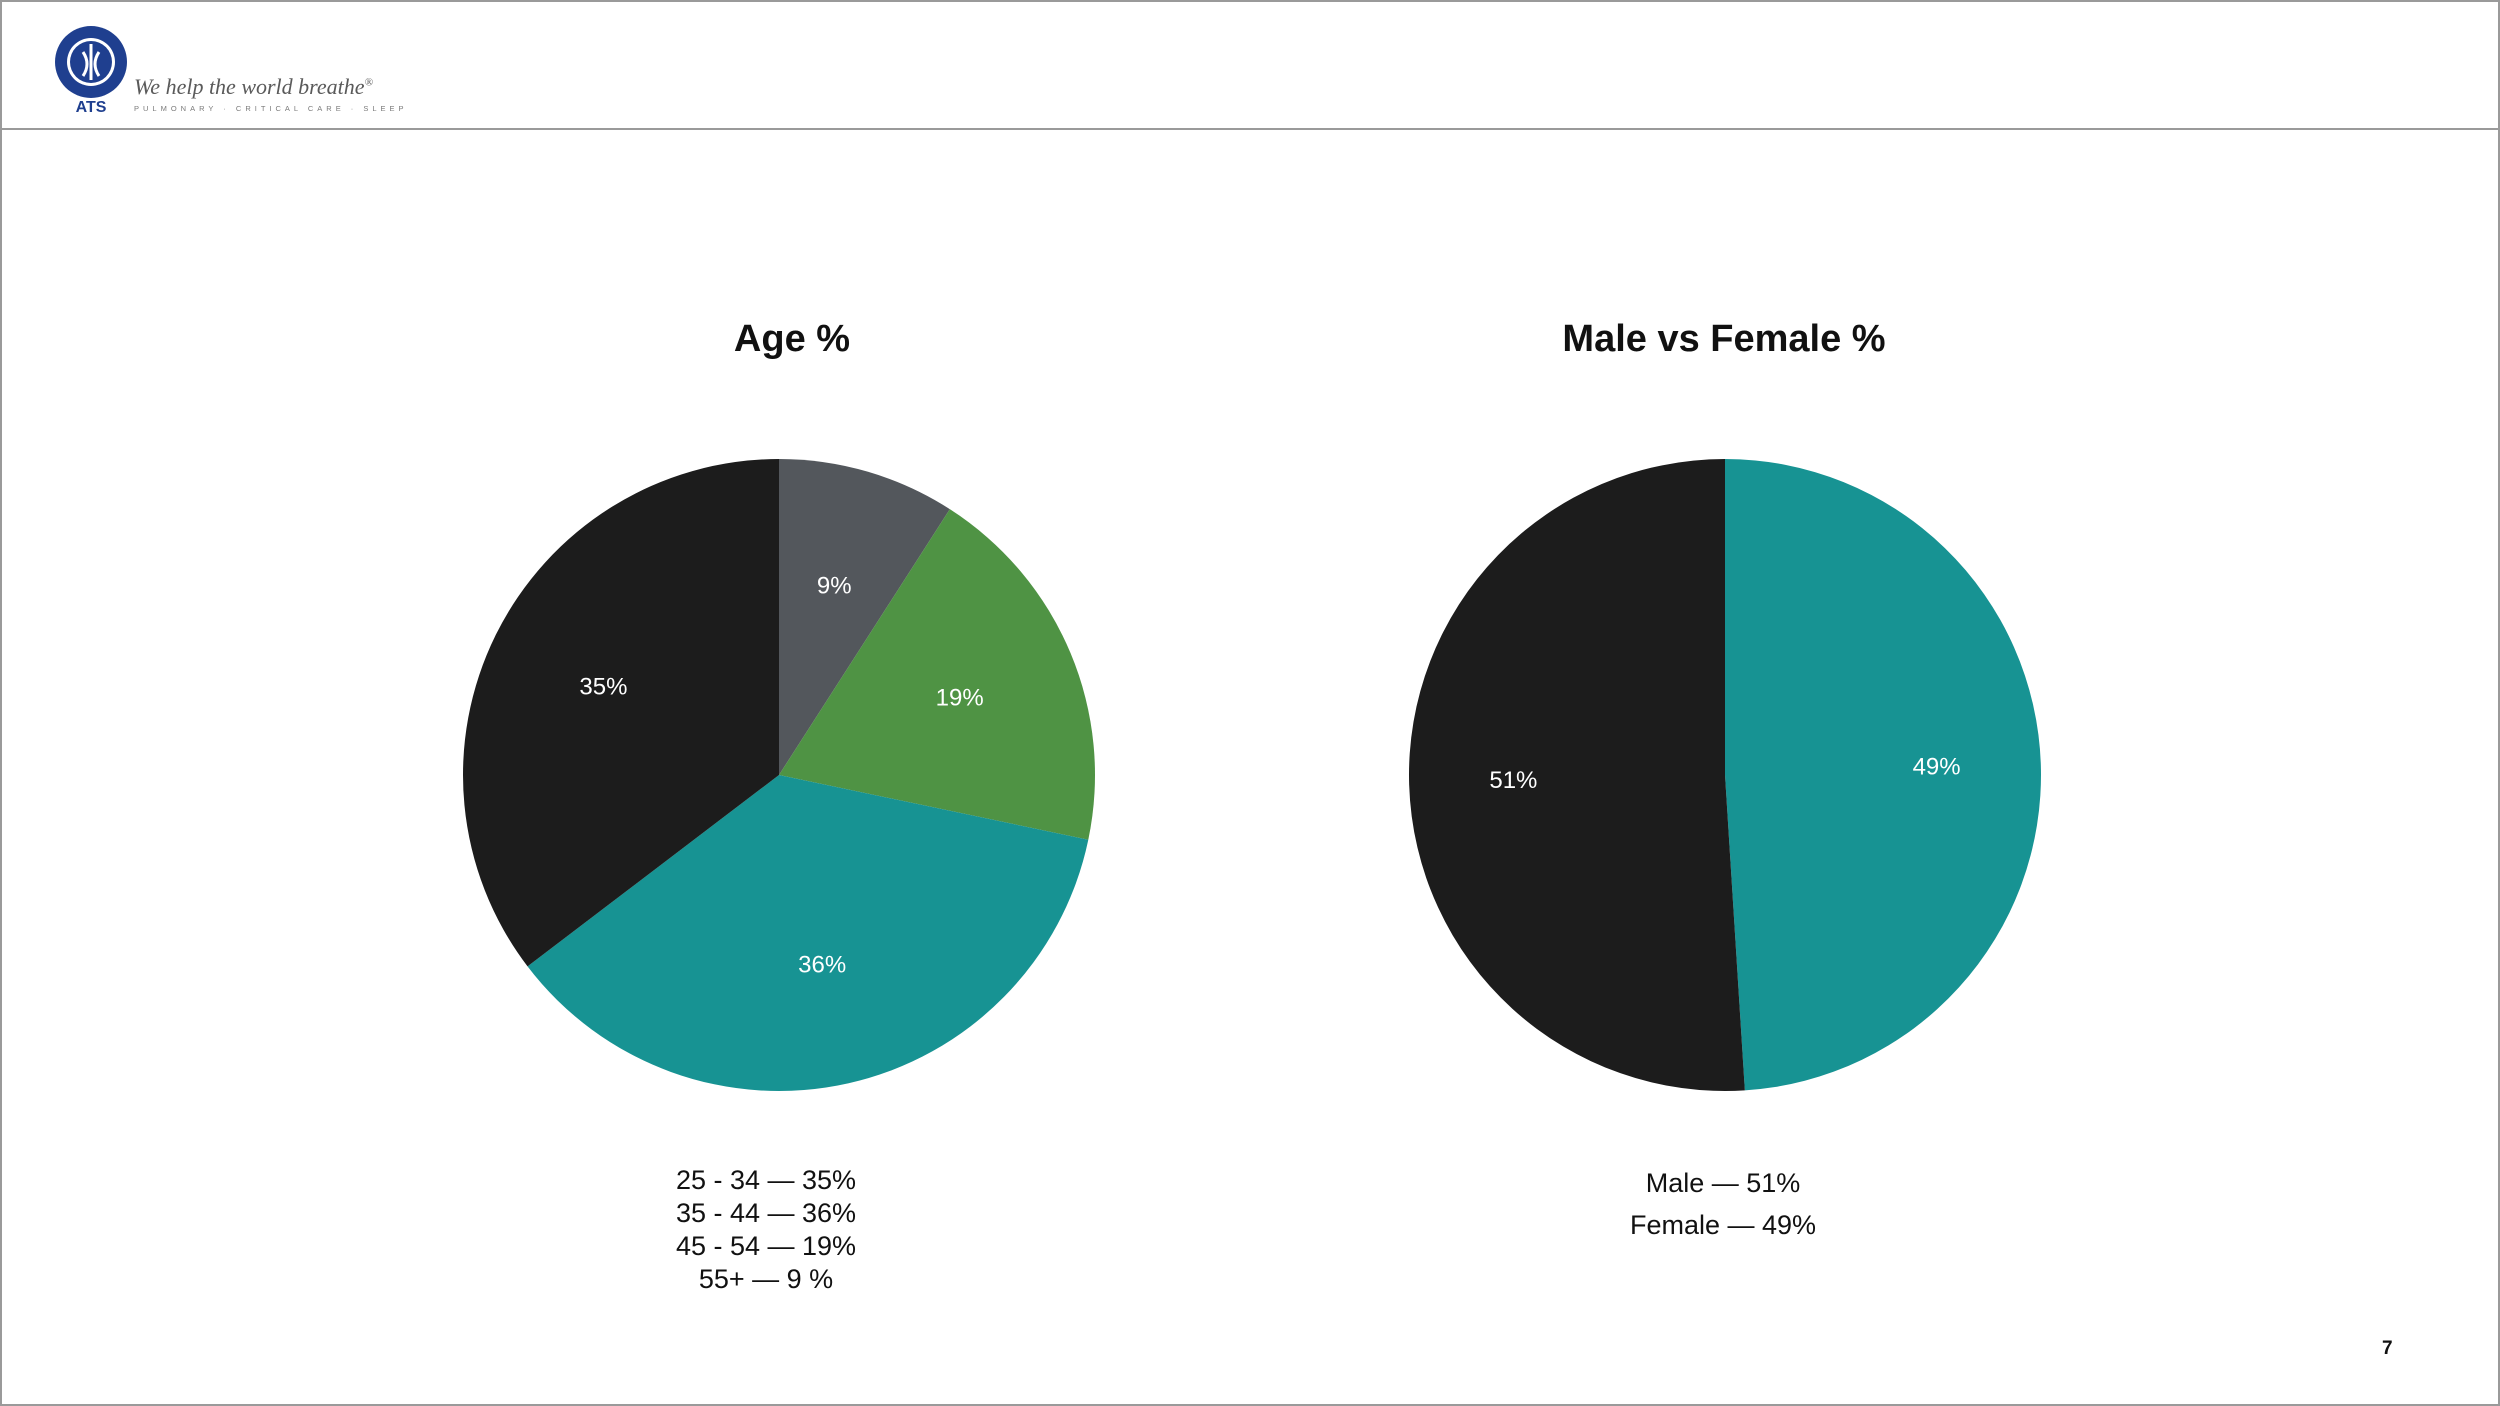 The image size is (2500, 1406). I want to click on ats-seal-logo: ATS, so click(91, 71).